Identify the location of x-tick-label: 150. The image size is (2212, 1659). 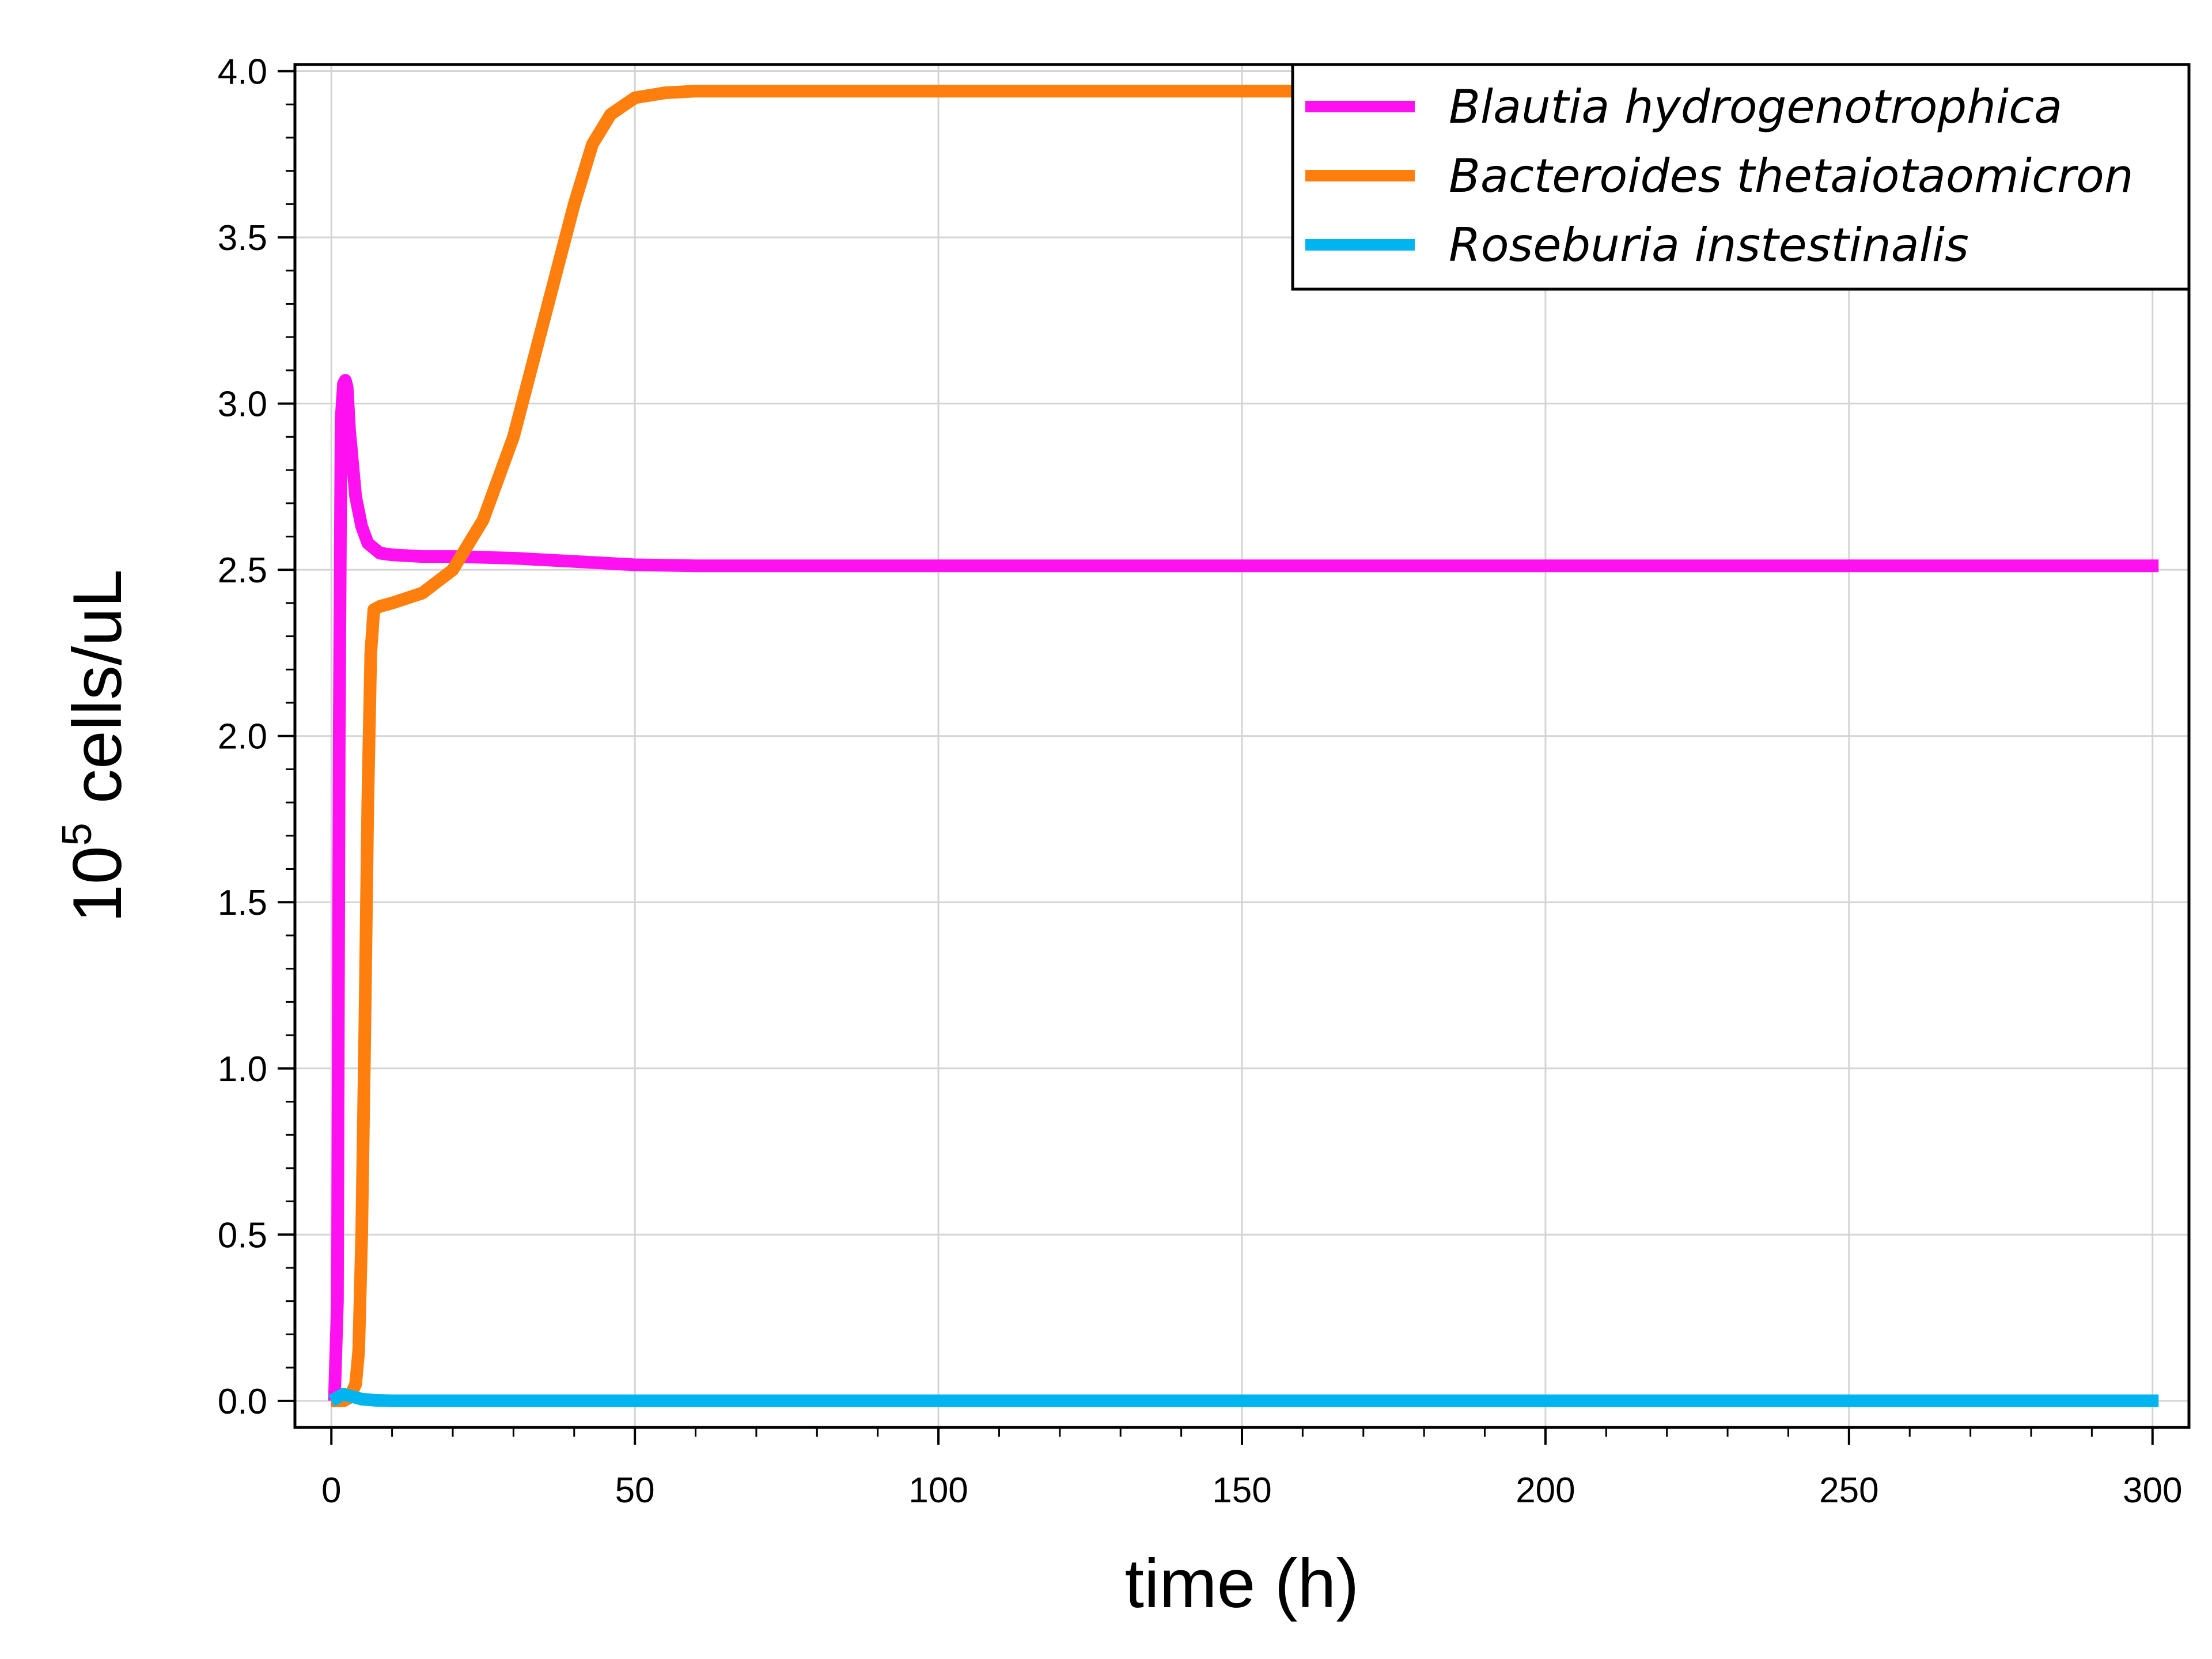
(1241, 1490).